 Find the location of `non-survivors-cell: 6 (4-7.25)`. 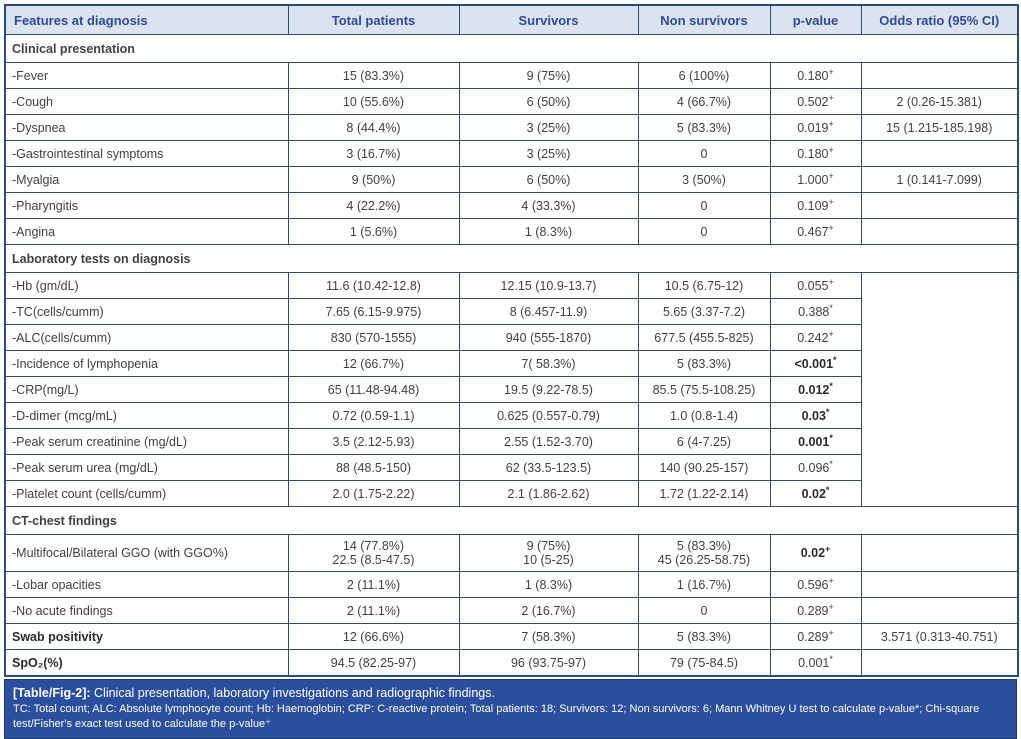

non-survivors-cell: 6 (4-7.25) is located at coordinates (704, 441).